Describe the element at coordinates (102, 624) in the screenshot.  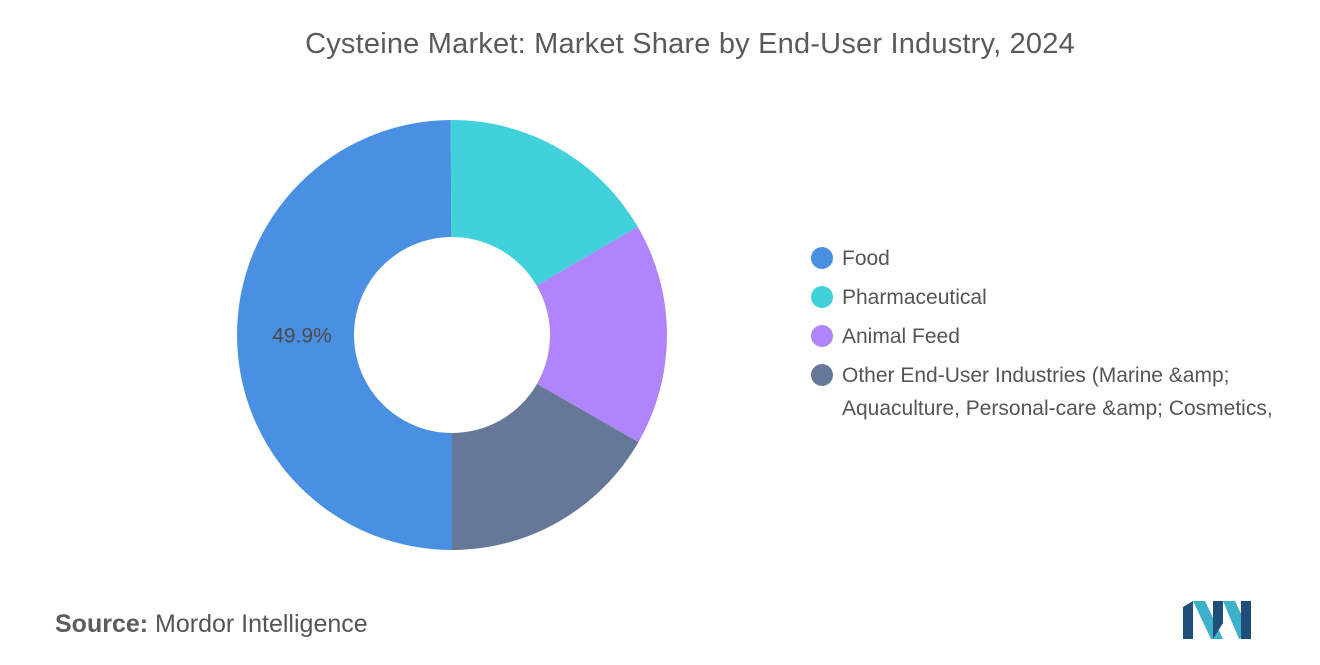
I see `source-label: Source:` at that location.